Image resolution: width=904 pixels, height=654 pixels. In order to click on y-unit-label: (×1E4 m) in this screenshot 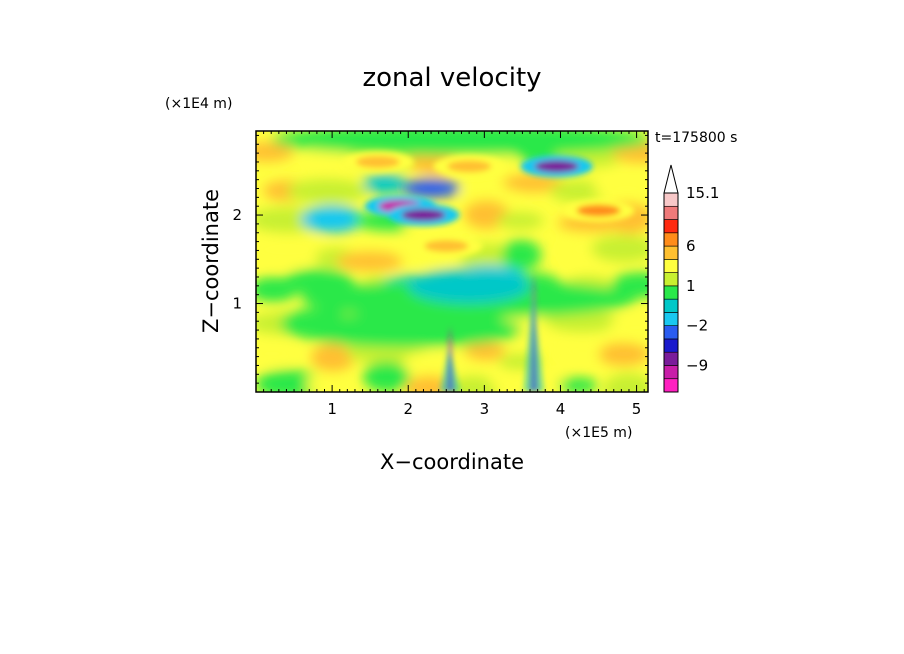, I will do `click(198, 104)`.